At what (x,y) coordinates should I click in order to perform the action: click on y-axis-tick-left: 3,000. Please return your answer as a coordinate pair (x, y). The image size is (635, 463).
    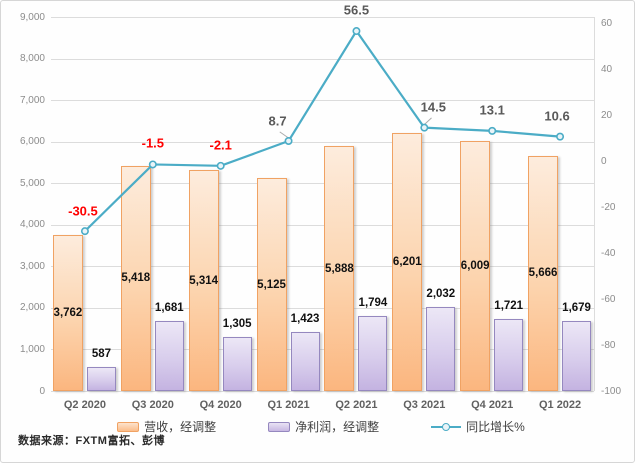
    Looking at the image, I should click on (32, 266).